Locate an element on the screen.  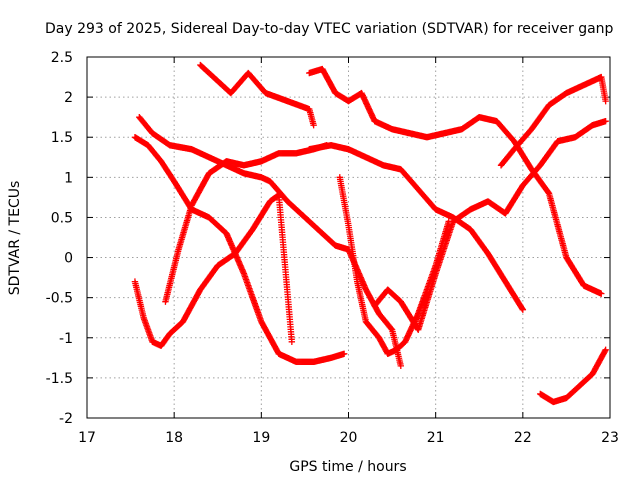
x-tick-label: 22 is located at coordinates (523, 438).